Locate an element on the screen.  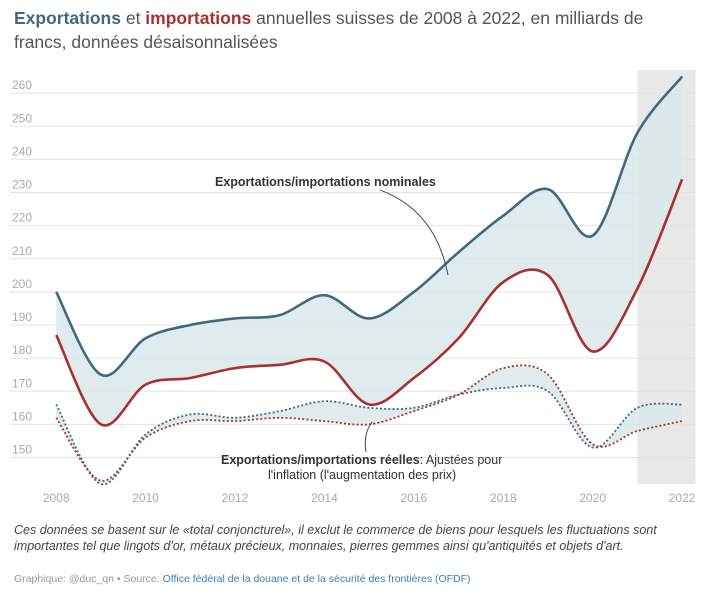
y-tick-label-170: 170 is located at coordinates (22, 383).